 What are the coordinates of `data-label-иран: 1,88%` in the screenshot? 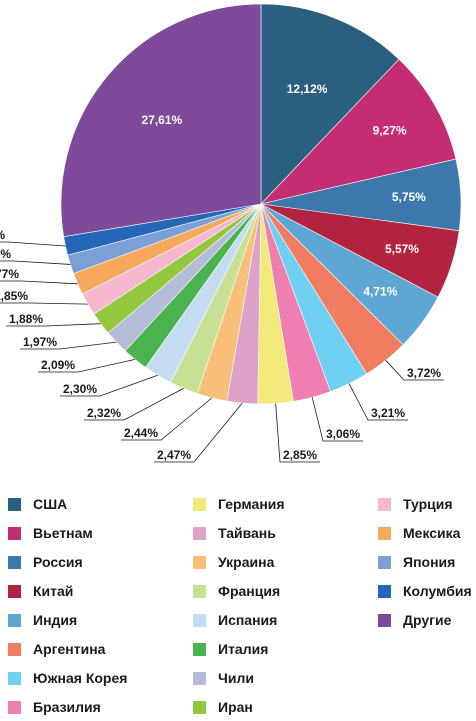 It's located at (26, 319).